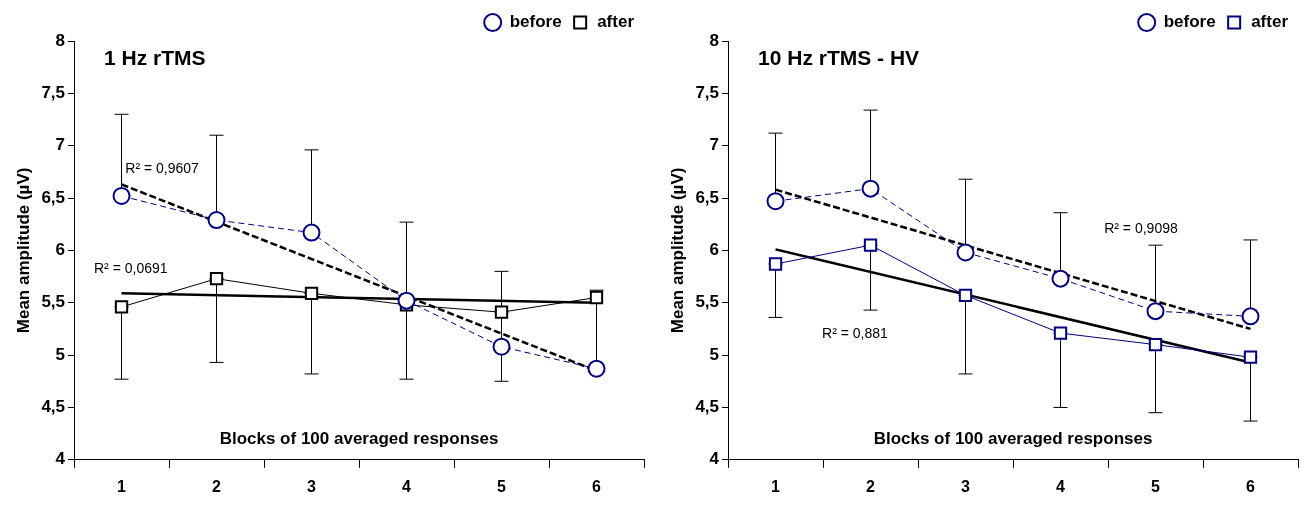 The image size is (1309, 513). What do you see at coordinates (155, 57) in the screenshot?
I see `chart-title: 1 Hz rTMS` at bounding box center [155, 57].